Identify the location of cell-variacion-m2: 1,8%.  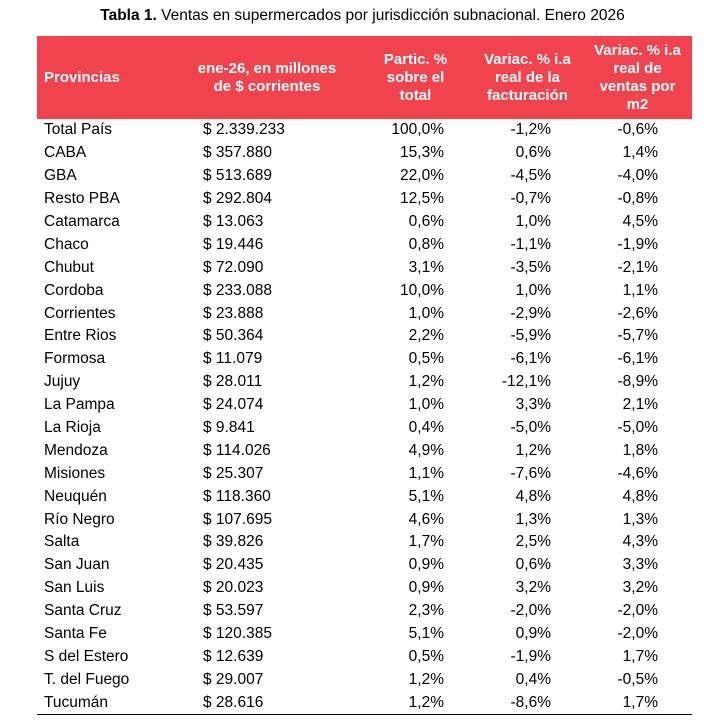
(640, 450).